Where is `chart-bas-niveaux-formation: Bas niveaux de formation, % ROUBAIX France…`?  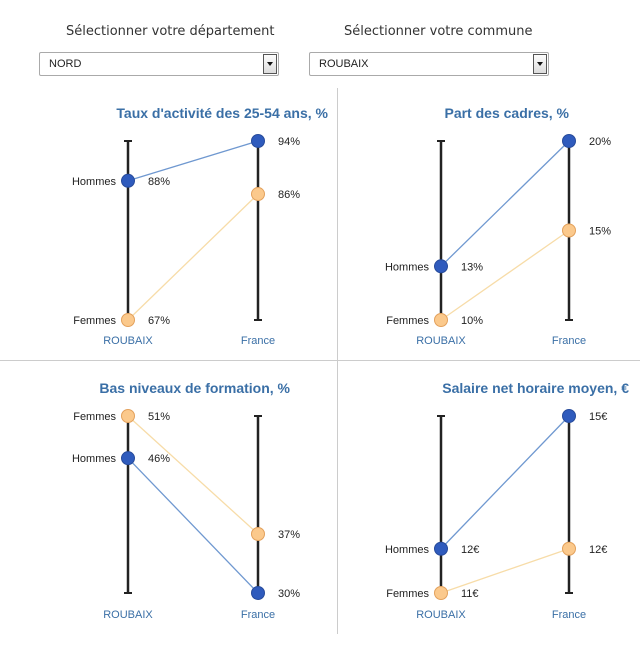
chart-bas-niveaux-formation: Bas niveaux de formation, % ROUBAIX France… is located at coordinates (186, 500).